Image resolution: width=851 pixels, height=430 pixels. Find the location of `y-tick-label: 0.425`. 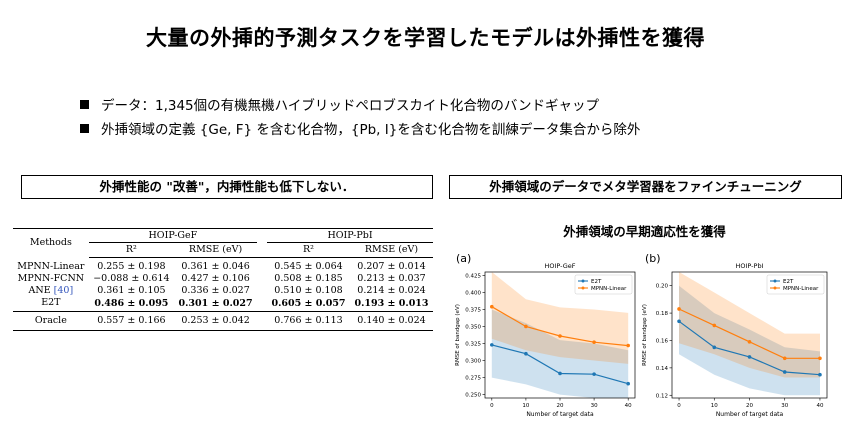

y-tick-label: 0.425 is located at coordinates (473, 276).